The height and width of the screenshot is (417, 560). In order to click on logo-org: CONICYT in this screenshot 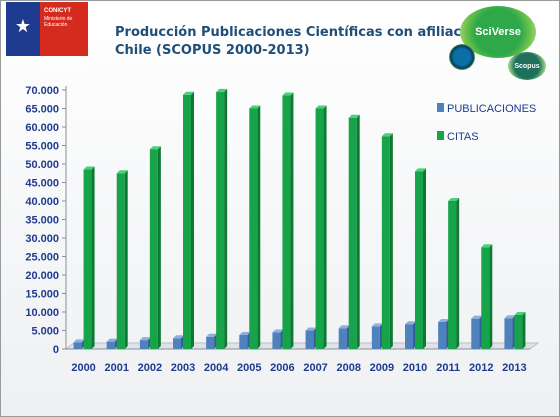, I will do `click(57, 11)`.